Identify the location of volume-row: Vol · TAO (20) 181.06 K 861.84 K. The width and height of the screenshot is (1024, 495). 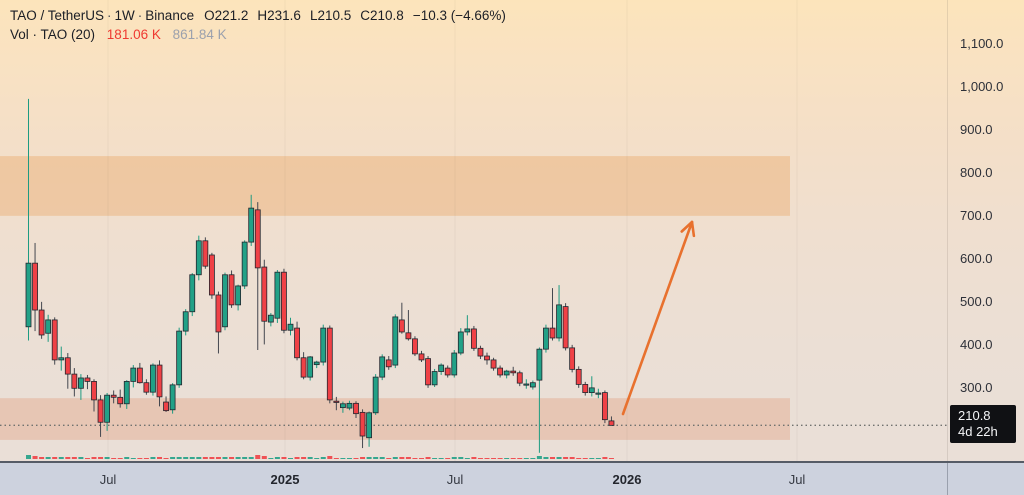
(258, 34).